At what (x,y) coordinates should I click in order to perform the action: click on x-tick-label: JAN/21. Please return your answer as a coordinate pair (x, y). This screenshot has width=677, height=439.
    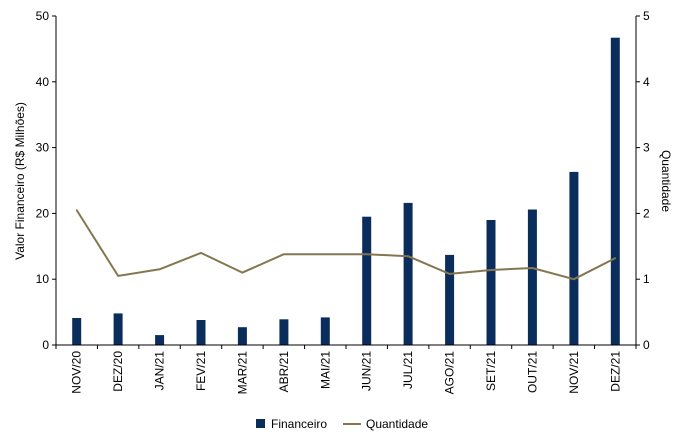
    Looking at the image, I should click on (160, 371).